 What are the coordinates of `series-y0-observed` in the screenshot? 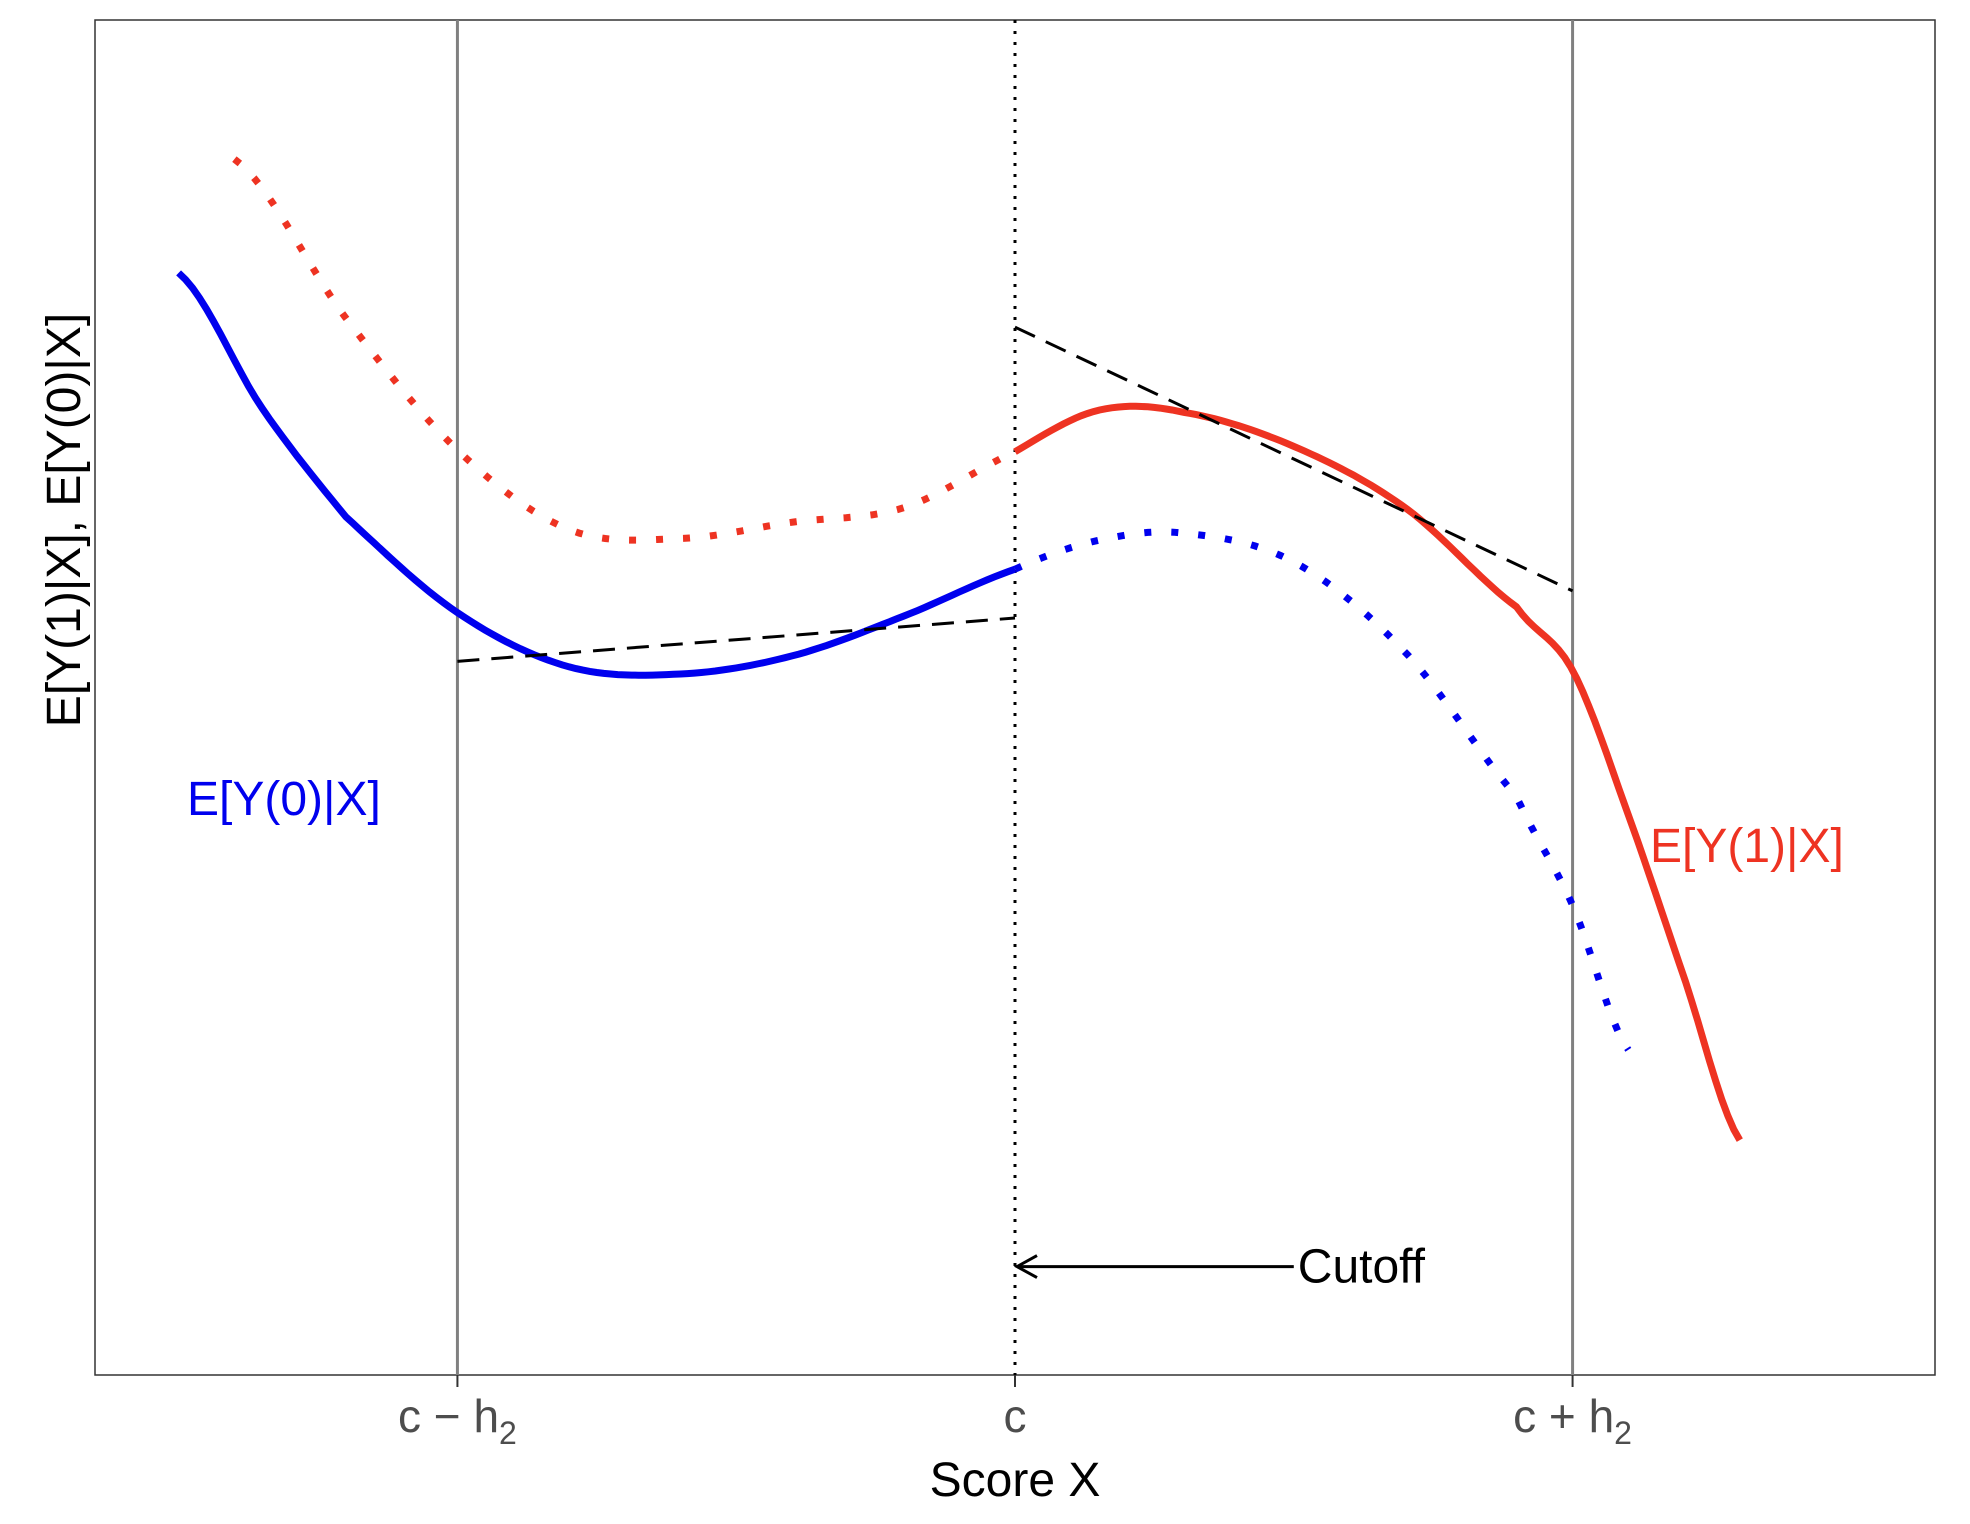 It's located at (596, 474).